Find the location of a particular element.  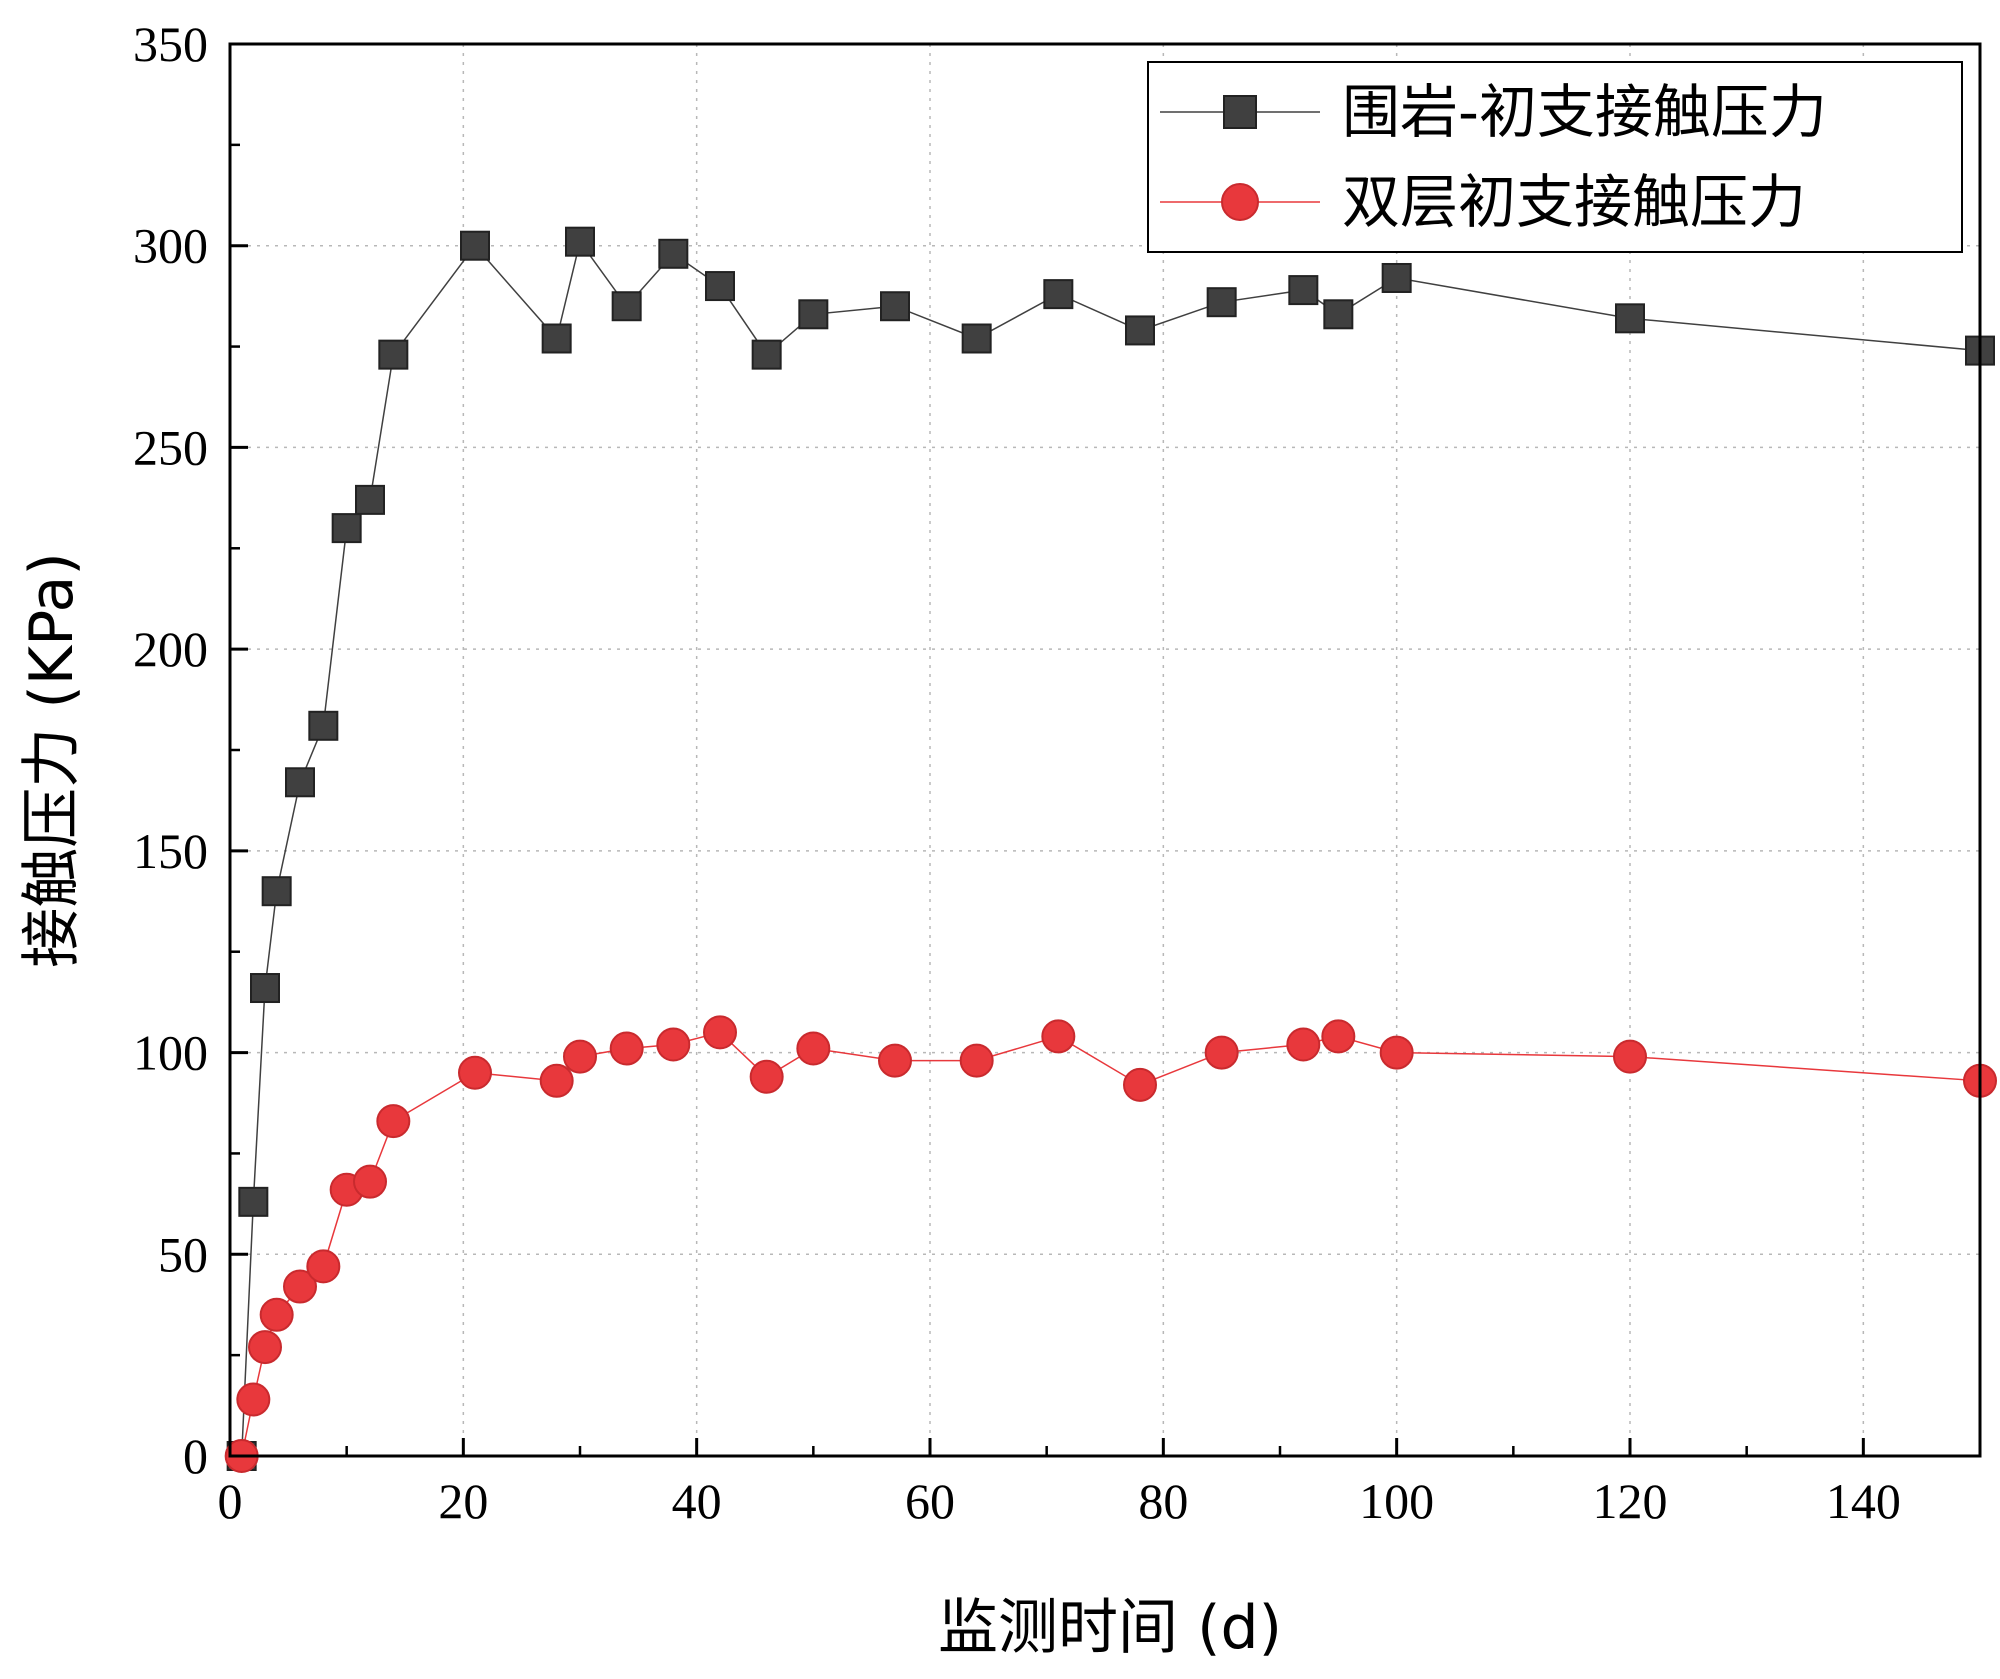

x-tick-label: 40 is located at coordinates (697, 1501).